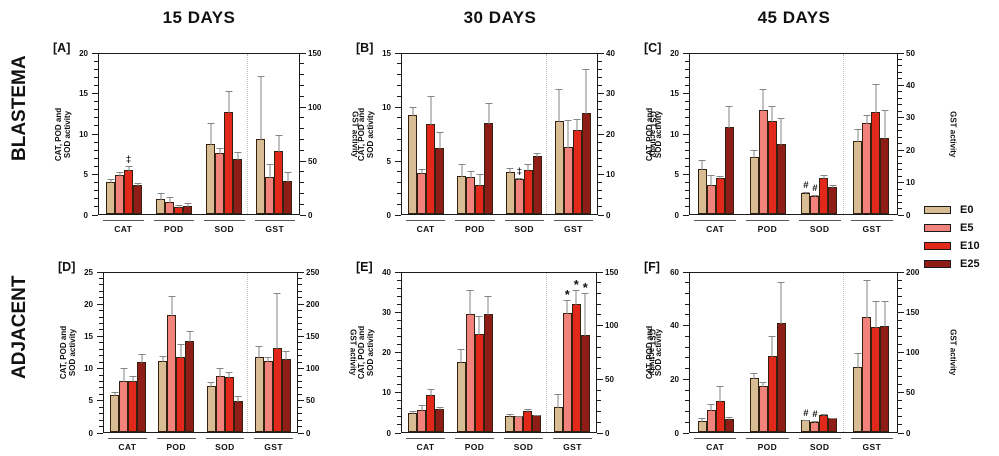  What do you see at coordinates (519, 172) in the screenshot?
I see `significance-mark: ‡` at bounding box center [519, 172].